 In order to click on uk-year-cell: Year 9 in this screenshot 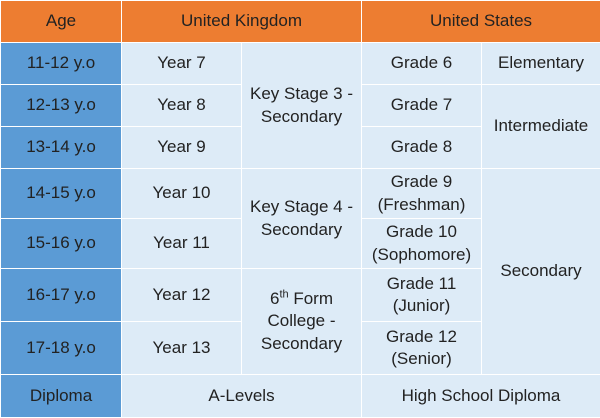, I will do `click(182, 148)`.